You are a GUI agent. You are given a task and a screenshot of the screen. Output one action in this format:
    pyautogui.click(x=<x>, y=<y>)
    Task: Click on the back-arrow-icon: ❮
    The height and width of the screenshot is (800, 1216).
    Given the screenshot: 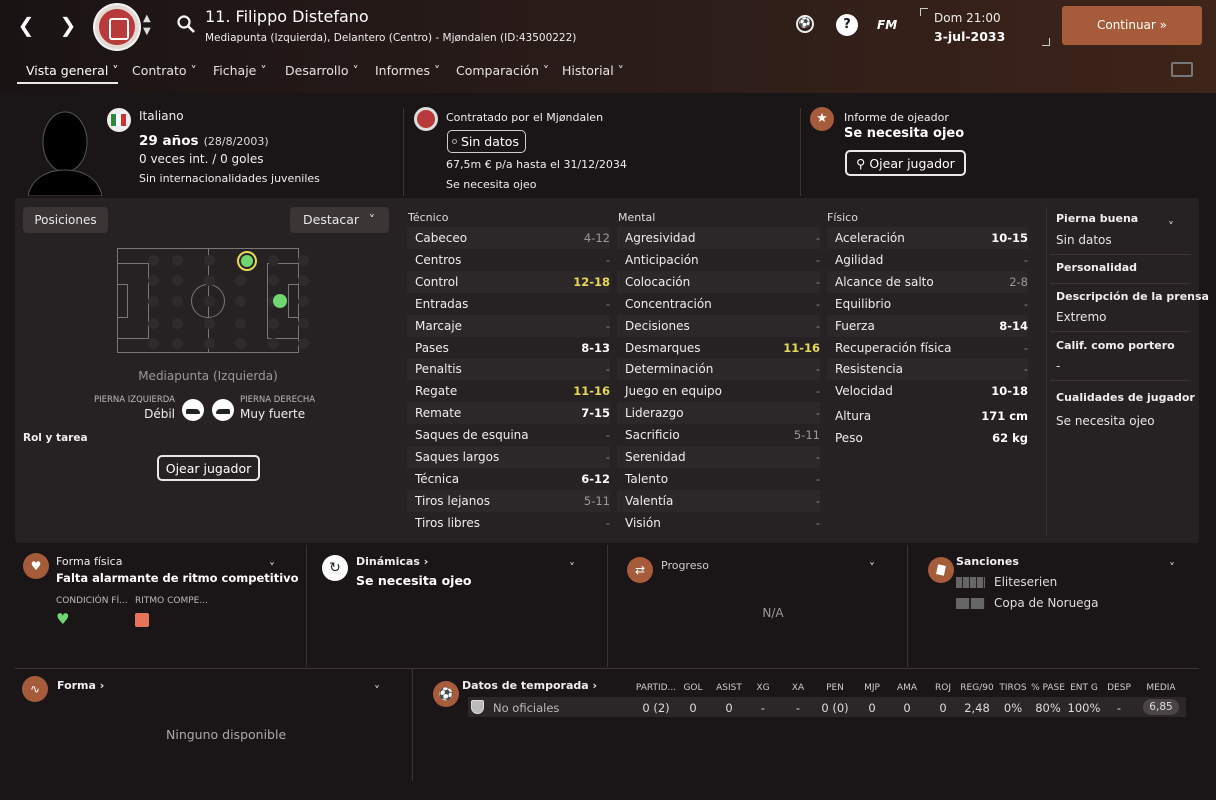 What is the action you would take?
    pyautogui.click(x=26, y=25)
    